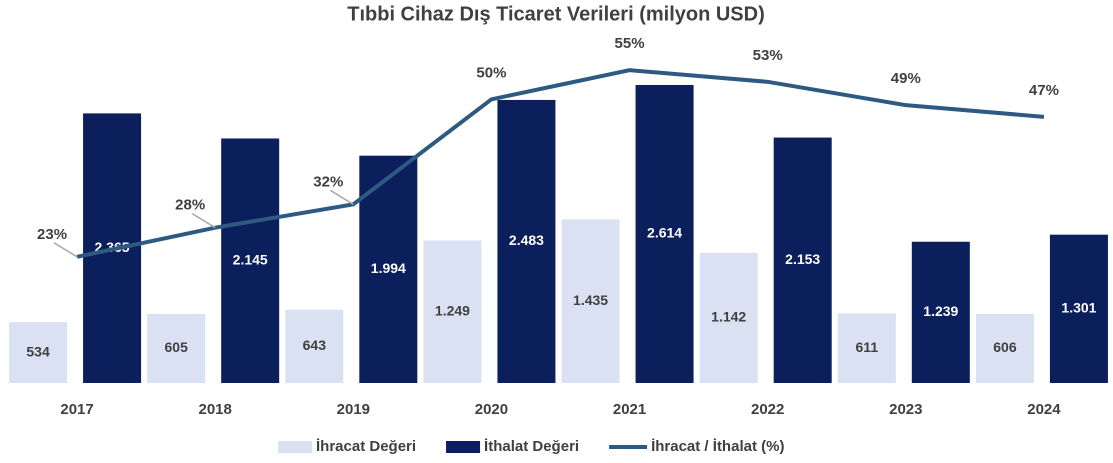 The width and height of the screenshot is (1113, 463). I want to click on data-label: 1.142, so click(728, 317).